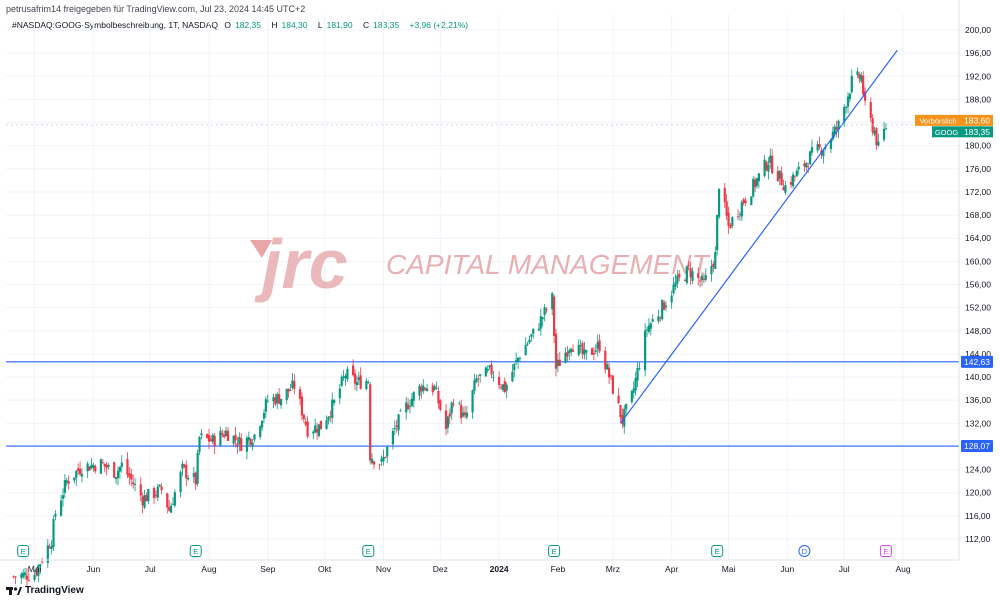 The width and height of the screenshot is (1000, 600). I want to click on y-tick-label: 112,00, so click(978, 539).